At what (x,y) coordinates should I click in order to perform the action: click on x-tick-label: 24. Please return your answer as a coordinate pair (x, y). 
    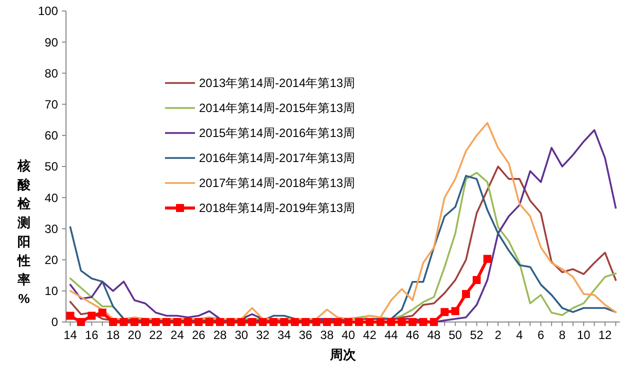
    Looking at the image, I should click on (177, 335).